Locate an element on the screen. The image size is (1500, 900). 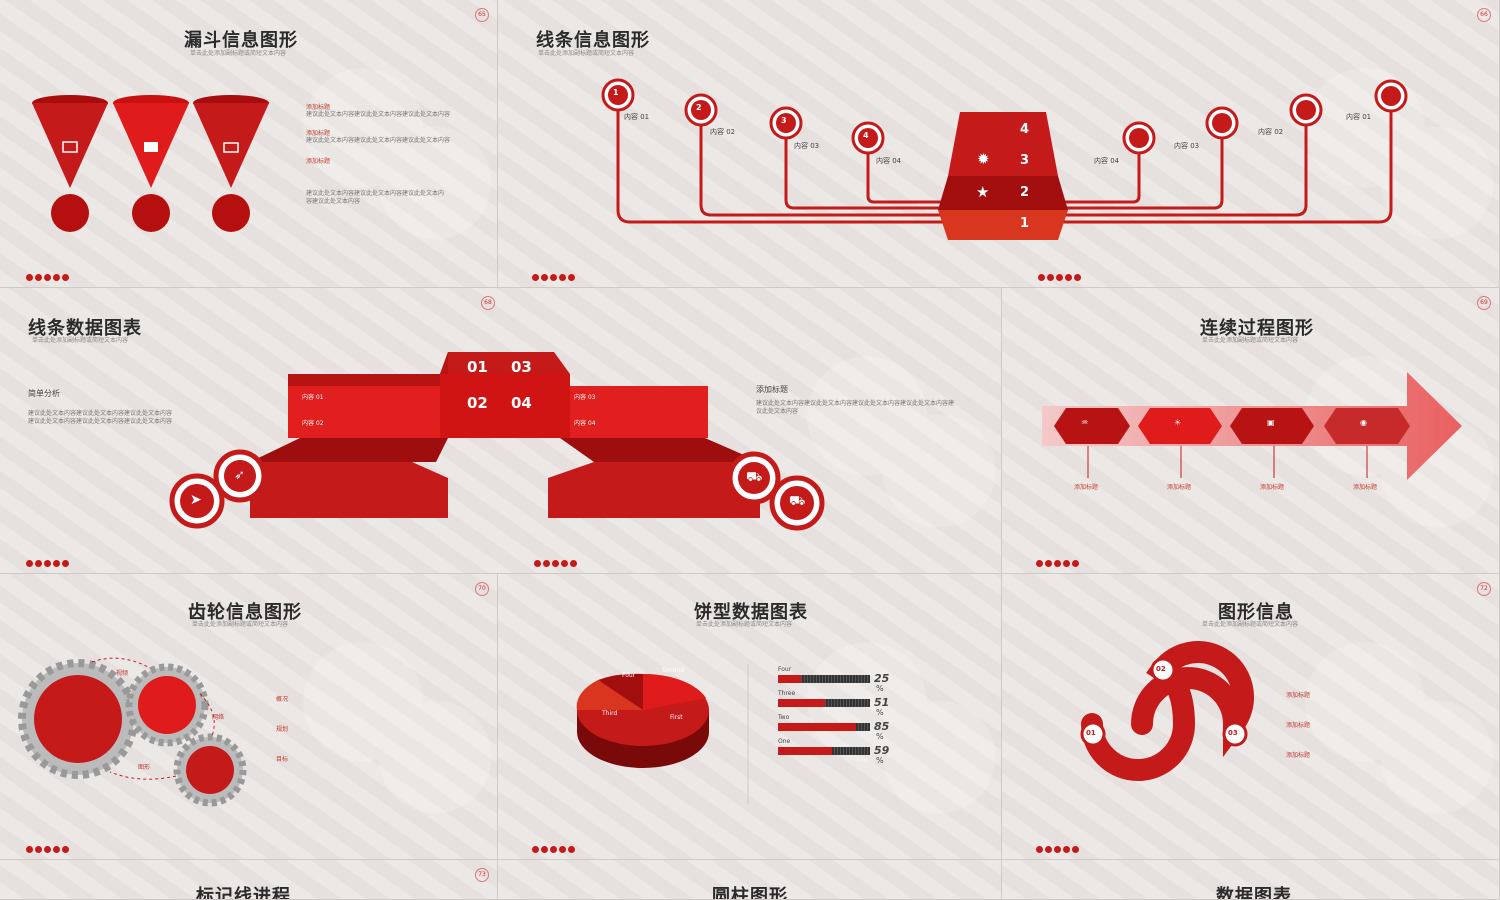
eye-icon: ◉ is located at coordinates (1363, 422).